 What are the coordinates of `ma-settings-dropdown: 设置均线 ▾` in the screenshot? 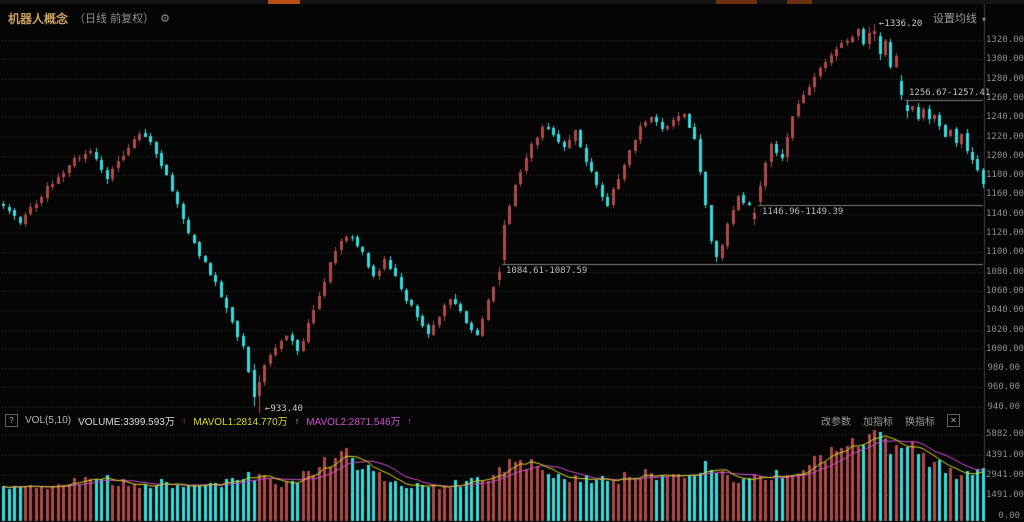 It's located at (959, 18).